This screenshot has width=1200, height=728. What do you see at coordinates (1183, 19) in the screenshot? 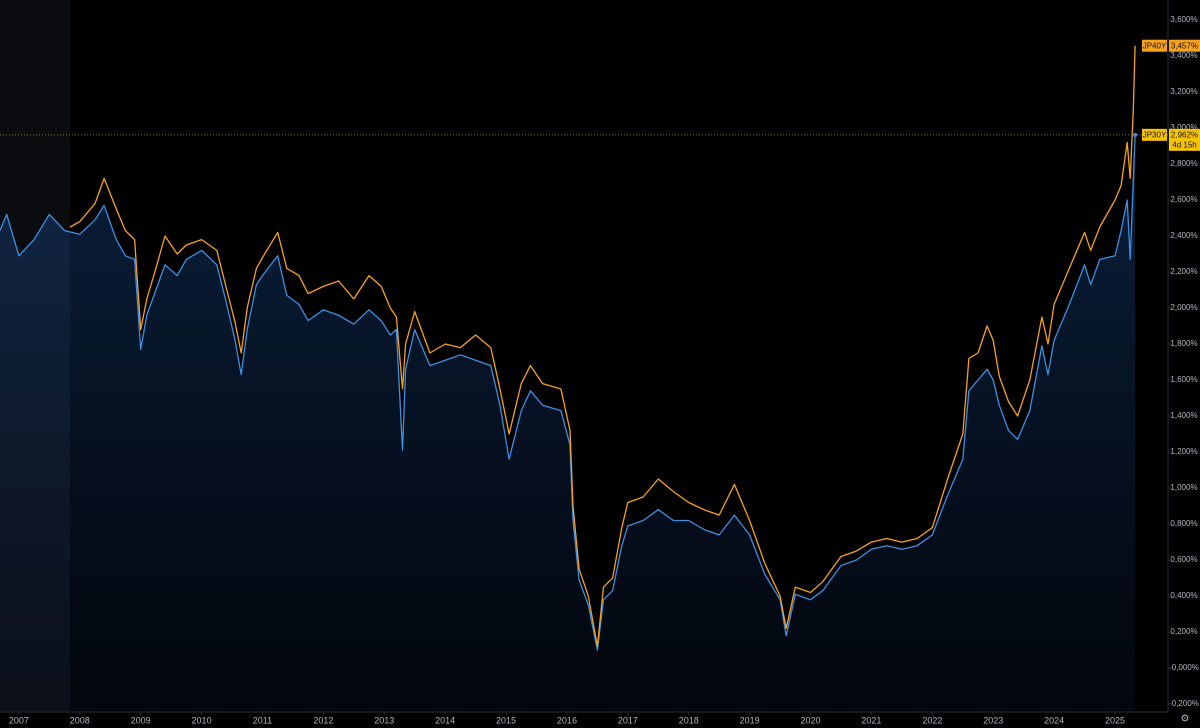
I see `y-tick-label: 3,600%` at bounding box center [1183, 19].